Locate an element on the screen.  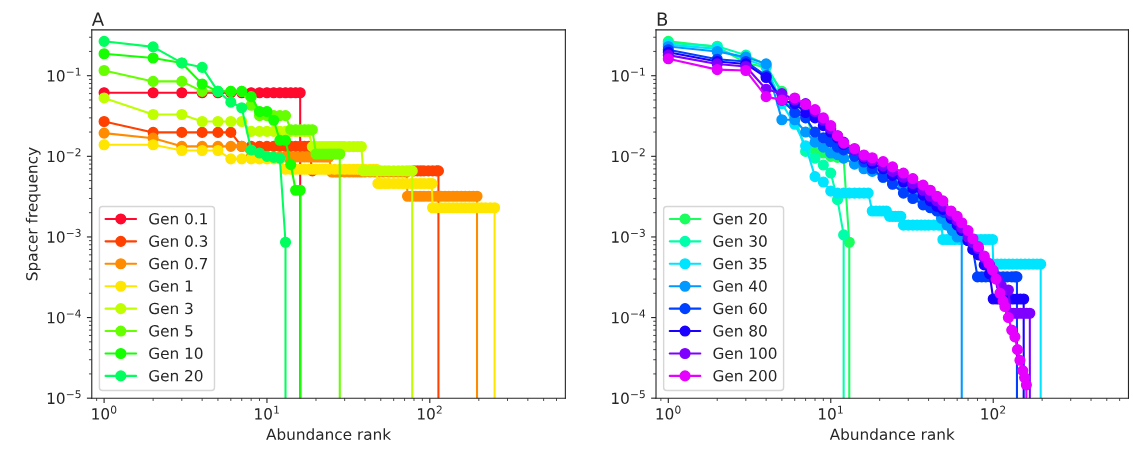
legend-label: Gen 10 is located at coordinates (176, 353).